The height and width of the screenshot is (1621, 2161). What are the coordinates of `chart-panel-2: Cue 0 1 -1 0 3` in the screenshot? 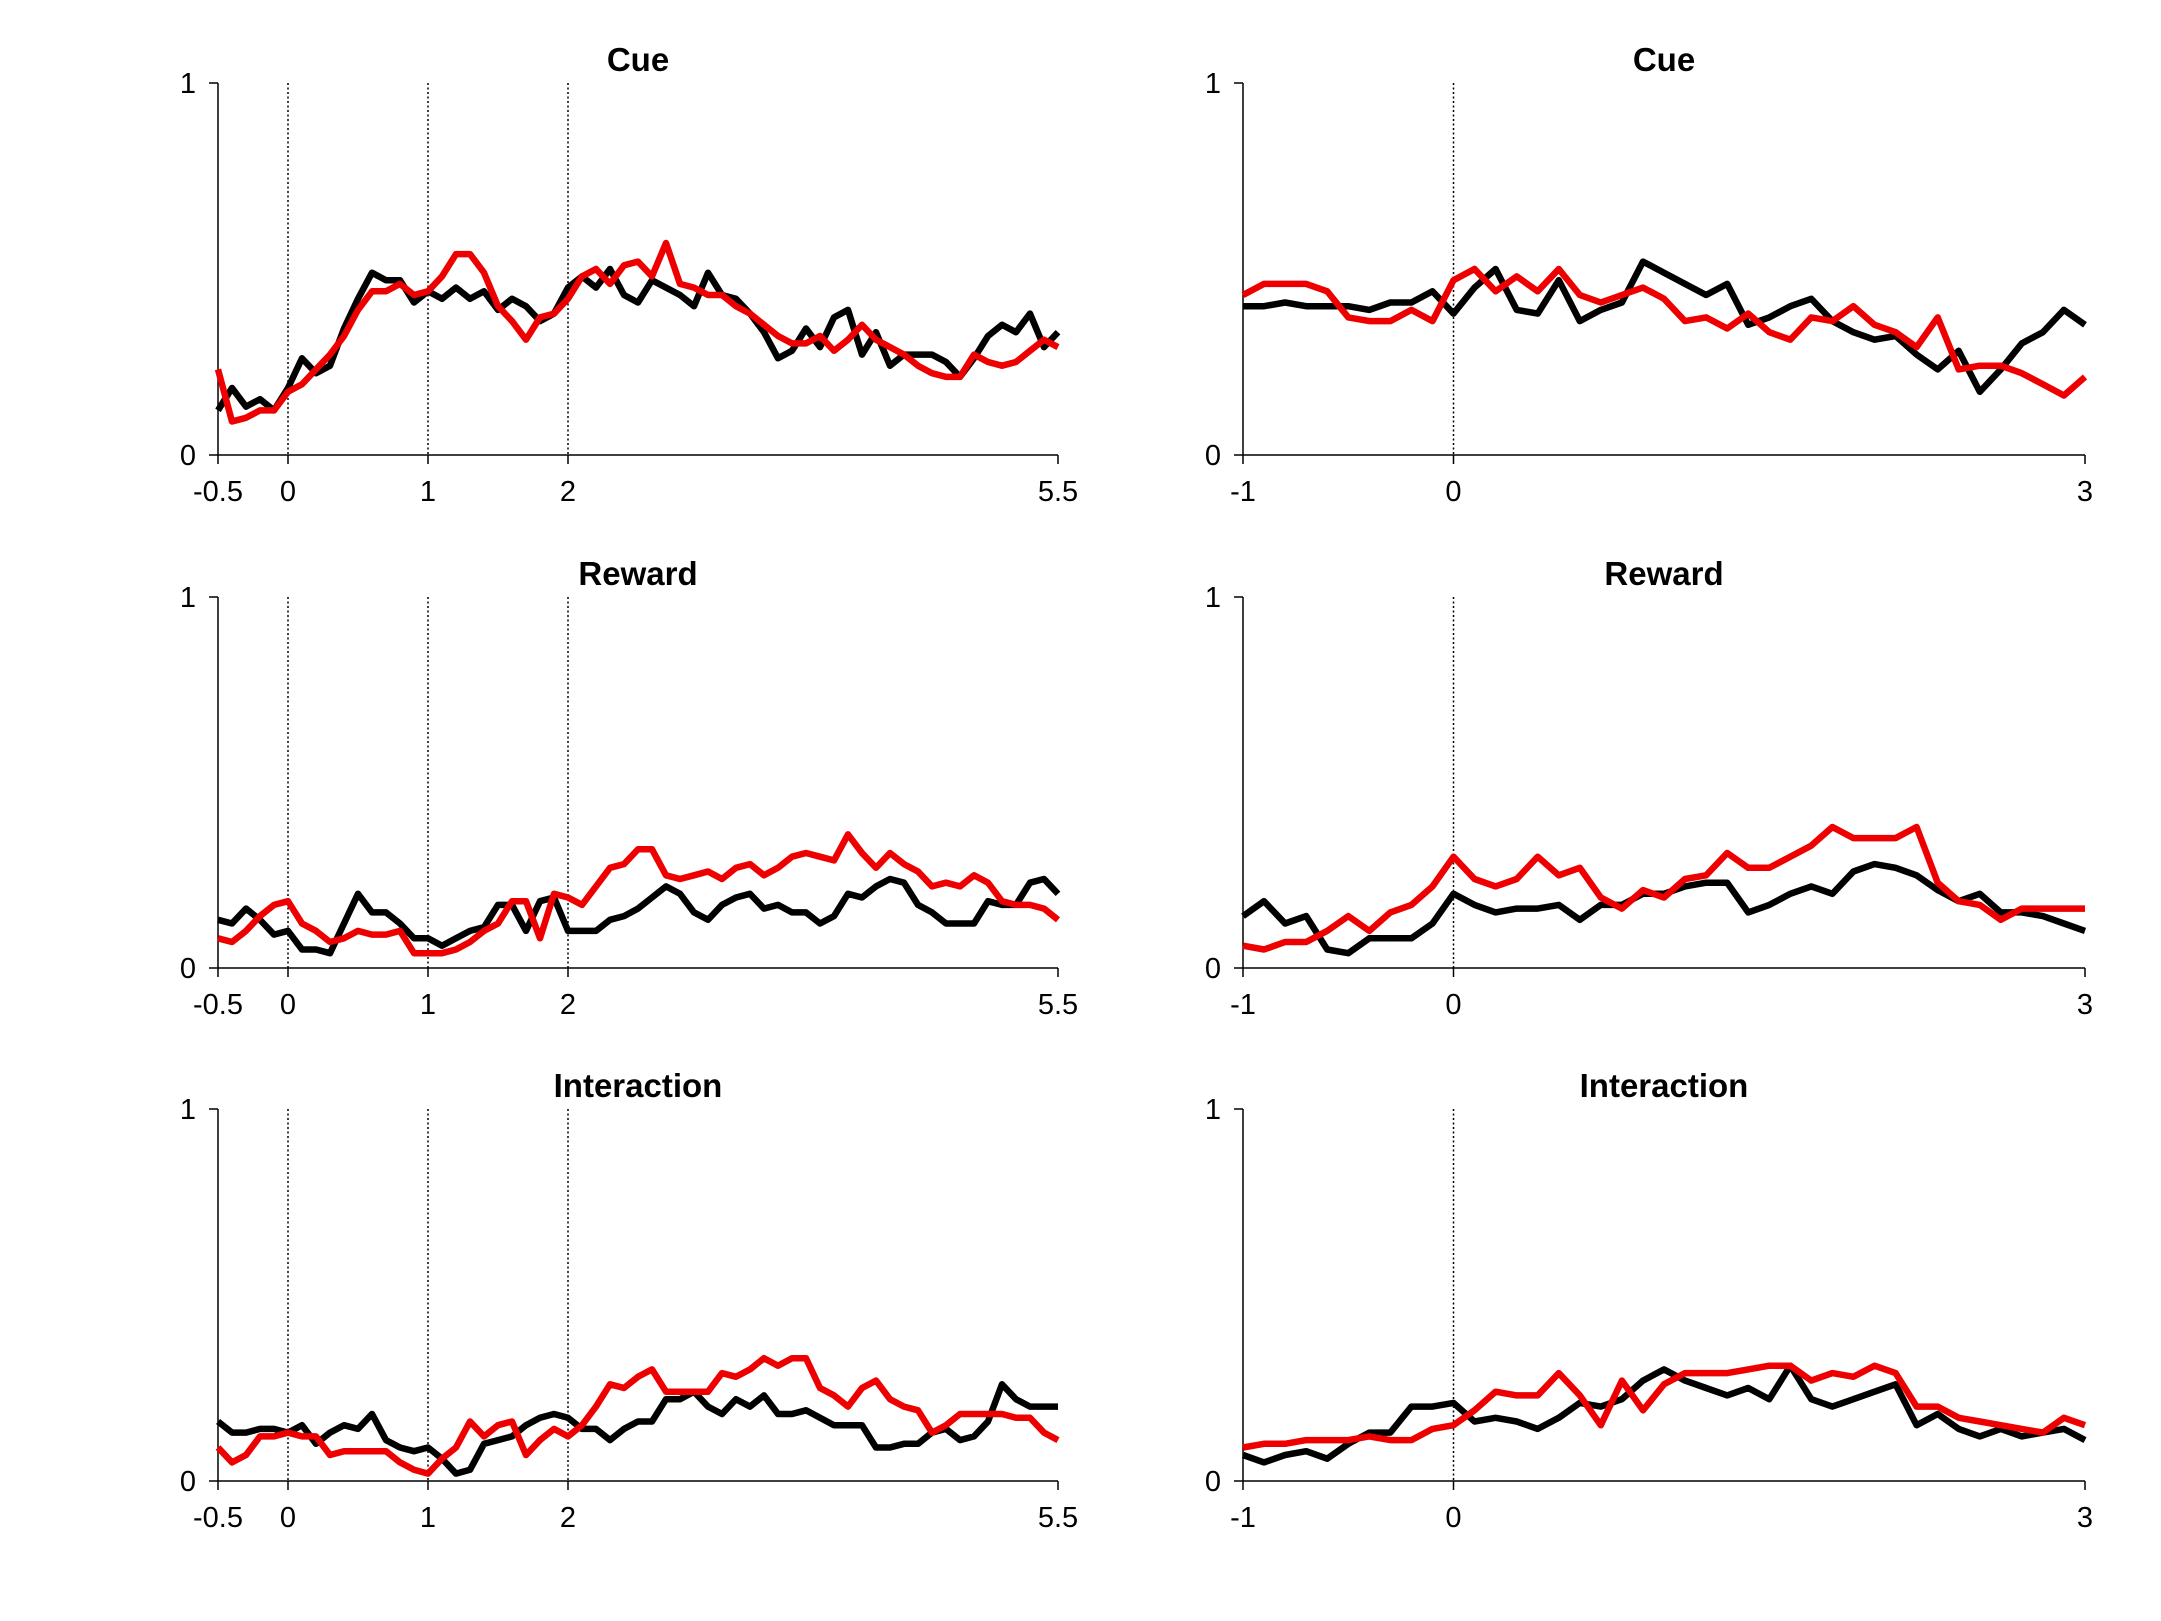 It's located at (1649, 274).